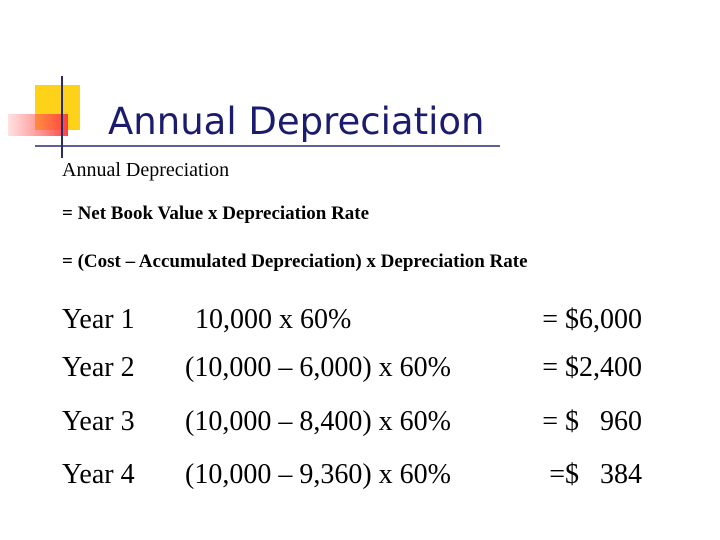 Image resolution: width=720 pixels, height=540 pixels. I want to click on year: Year 4, so click(98, 474).